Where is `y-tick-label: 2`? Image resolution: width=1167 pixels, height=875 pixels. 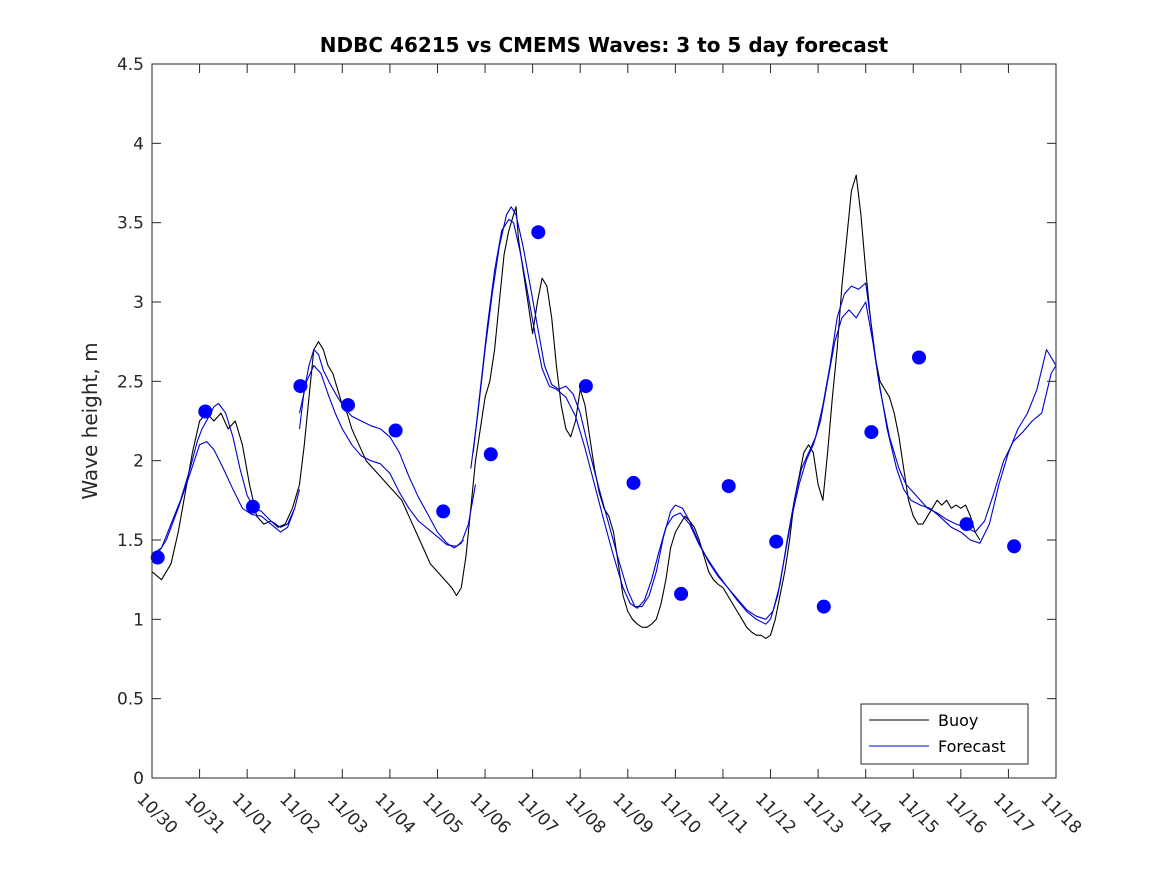
y-tick-label: 2 is located at coordinates (138, 462).